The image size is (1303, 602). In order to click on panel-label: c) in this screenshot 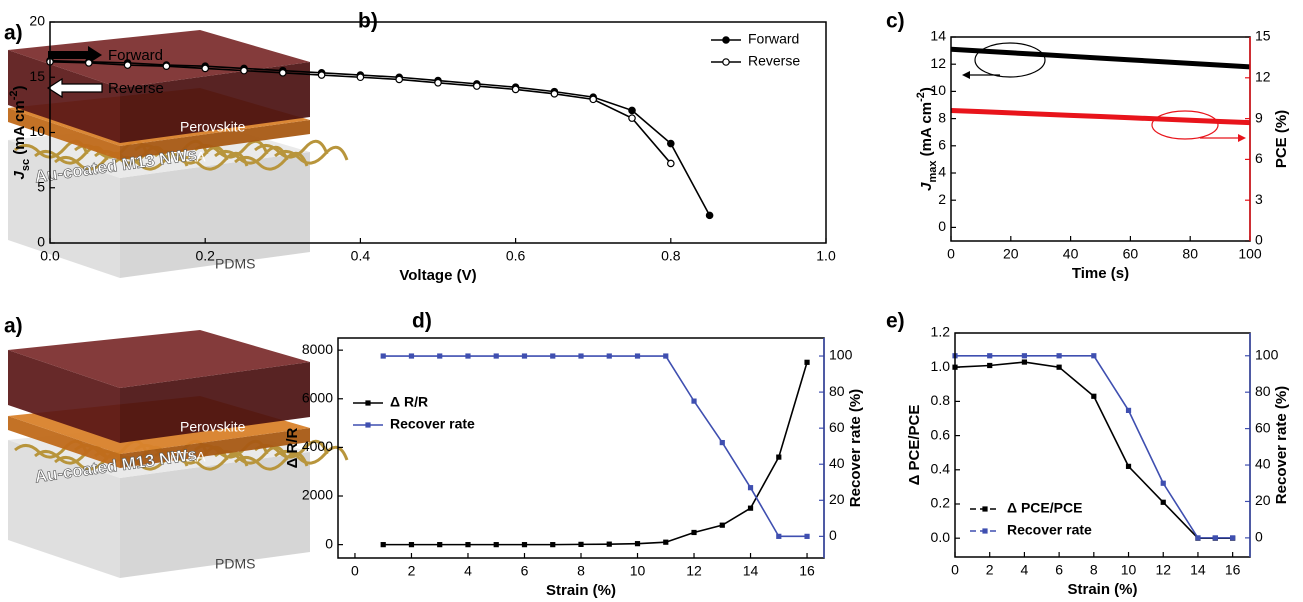, I will do `click(895, 21)`.